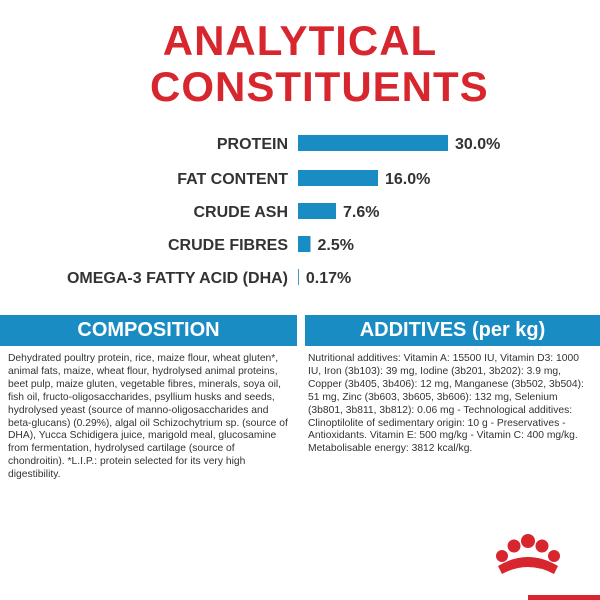 Image resolution: width=600 pixels, height=600 pixels. Describe the element at coordinates (328, 278) in the screenshot. I see `value-label: 0.17%` at that location.